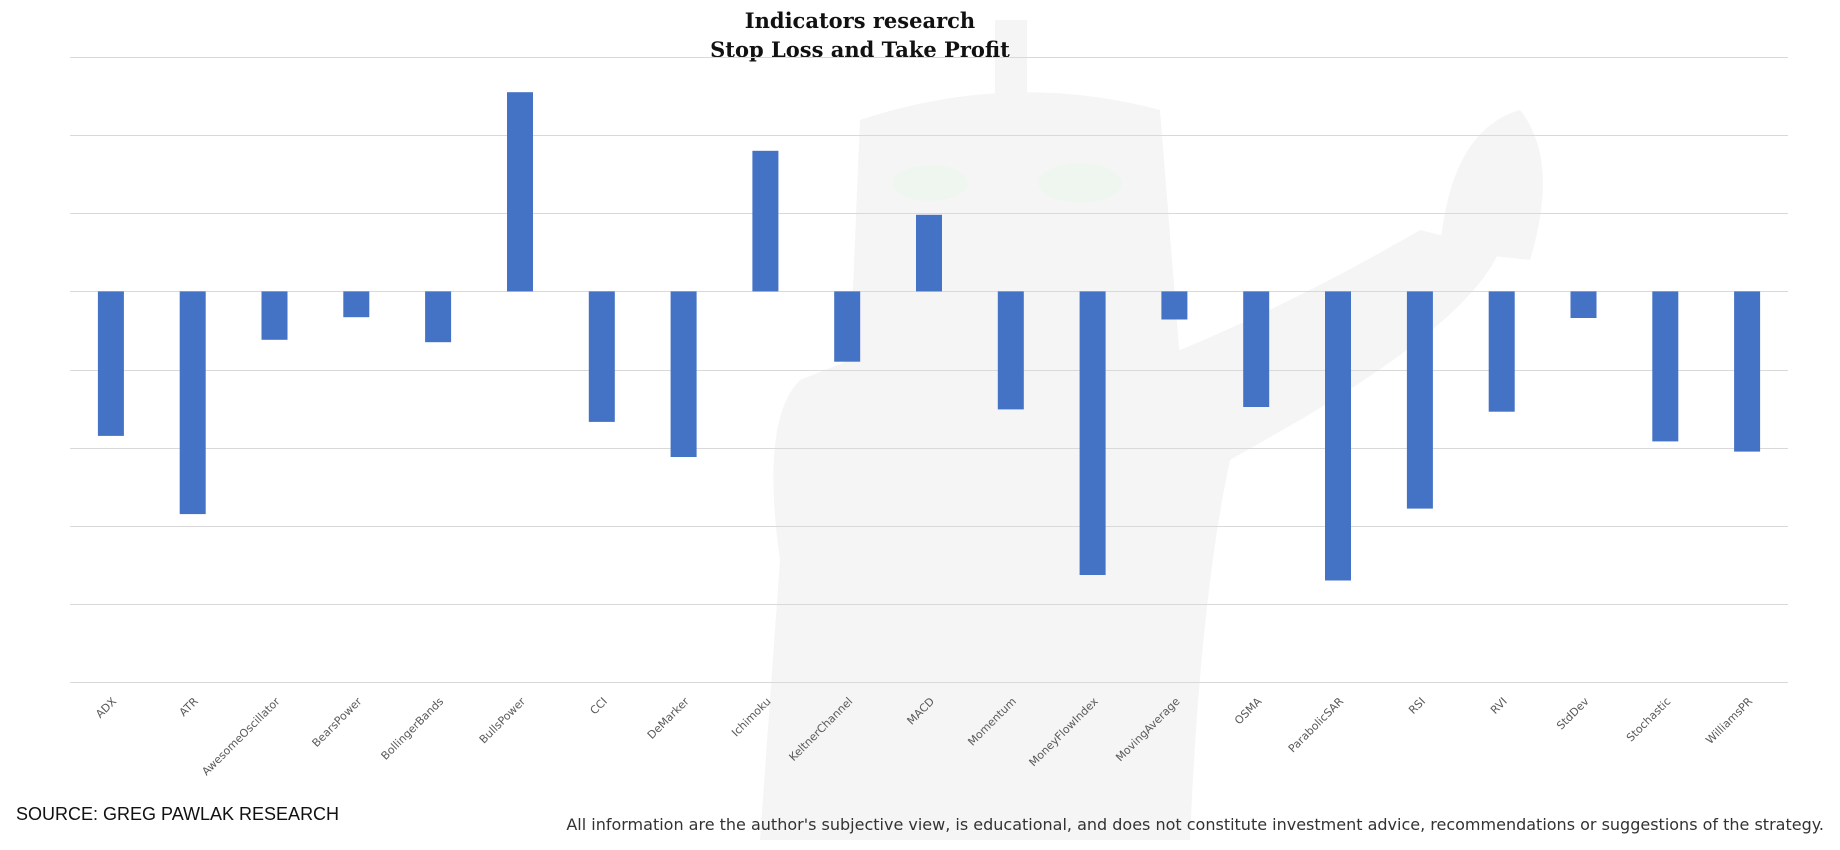 The width and height of the screenshot is (1840, 850). I want to click on x-tick-label: BearsPower, so click(337, 722).